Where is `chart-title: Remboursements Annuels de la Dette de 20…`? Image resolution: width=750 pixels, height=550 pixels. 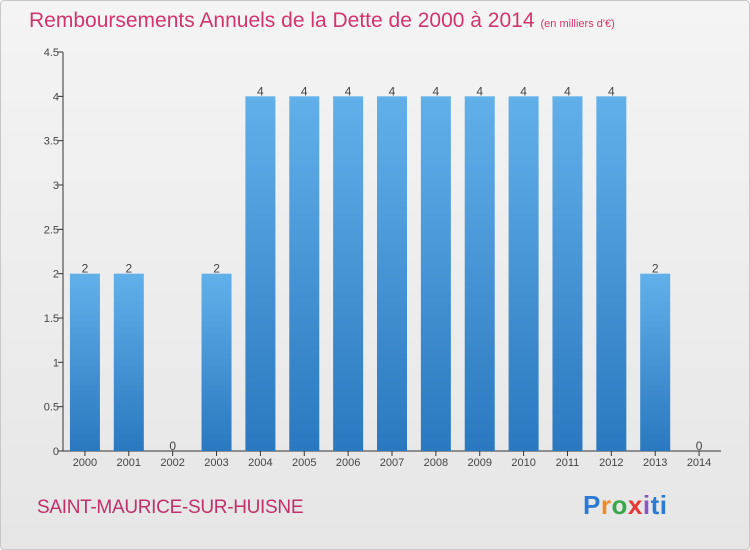 chart-title: Remboursements Annuels de la Dette de 20… is located at coordinates (322, 21).